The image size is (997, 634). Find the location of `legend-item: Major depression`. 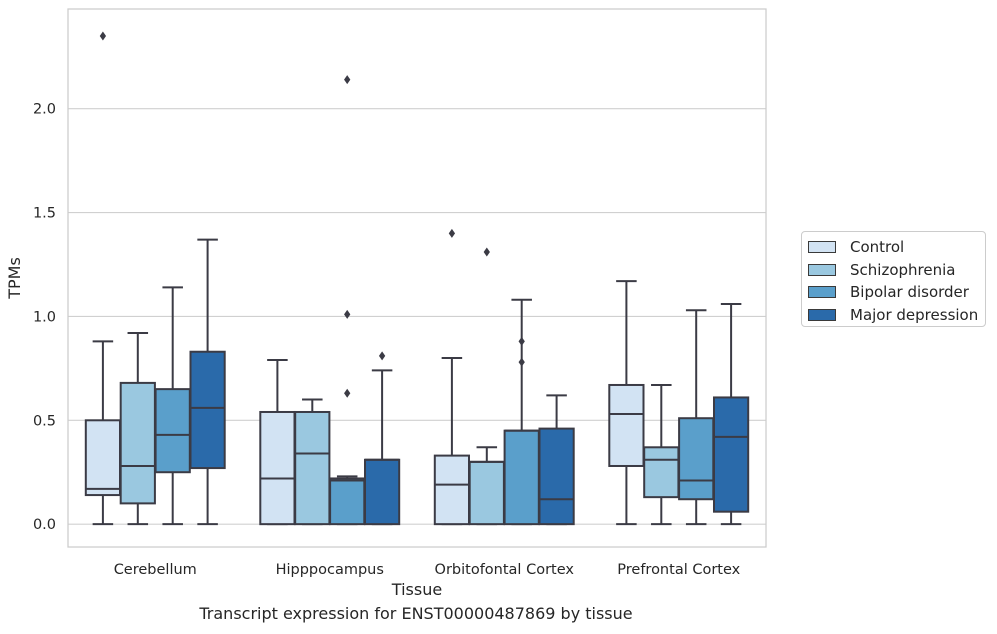

legend-item: Major depression is located at coordinates (896, 315).